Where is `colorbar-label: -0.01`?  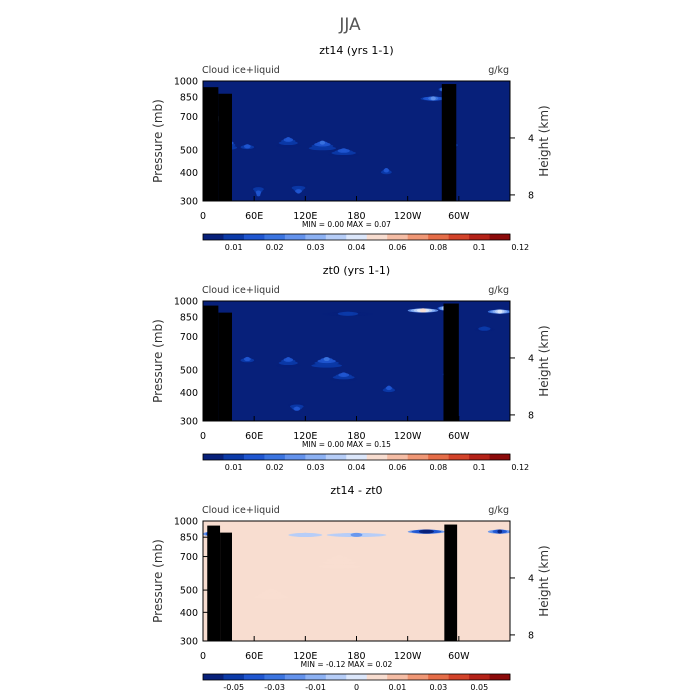
colorbar-label: -0.01 is located at coordinates (315, 687).